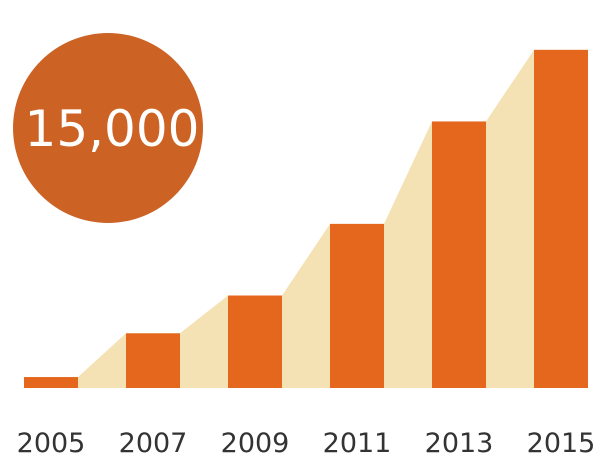 The width and height of the screenshot is (595, 460). What do you see at coordinates (51, 443) in the screenshot?
I see `tick-label-2005: 2005` at bounding box center [51, 443].